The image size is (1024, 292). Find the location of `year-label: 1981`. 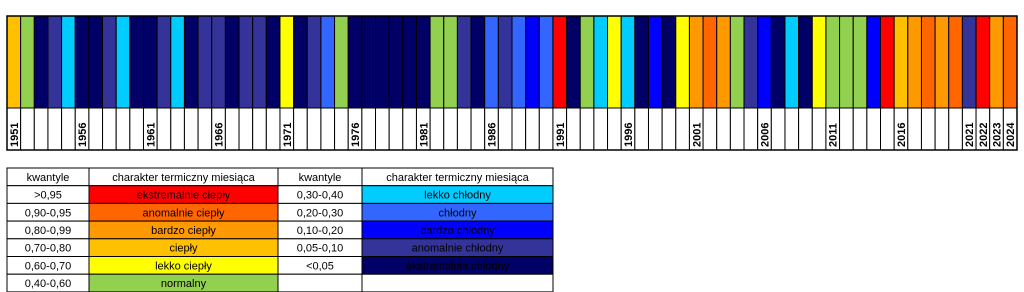

year-label: 1981 is located at coordinates (424, 135).